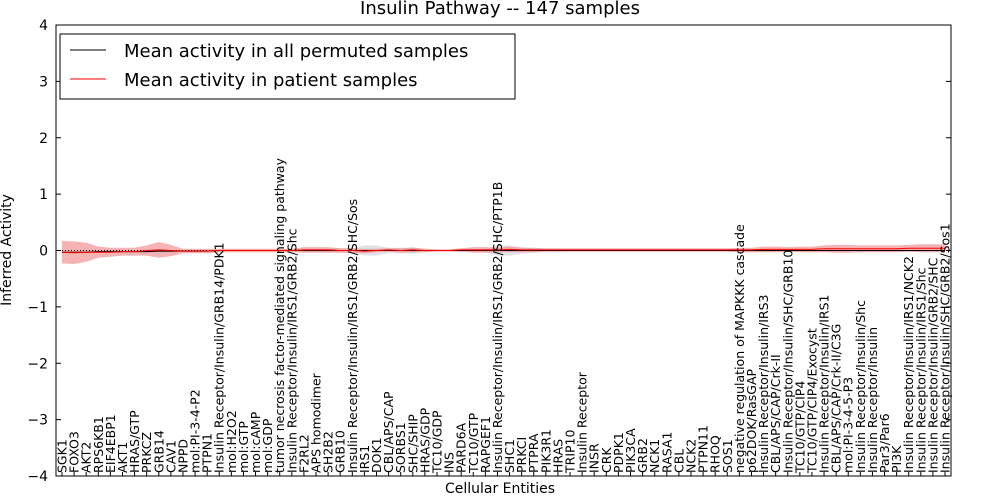 The width and height of the screenshot is (1000, 500). What do you see at coordinates (799, 427) in the screenshot?
I see `x-tick-label: TC10/GTP/CIP4` at bounding box center [799, 427].